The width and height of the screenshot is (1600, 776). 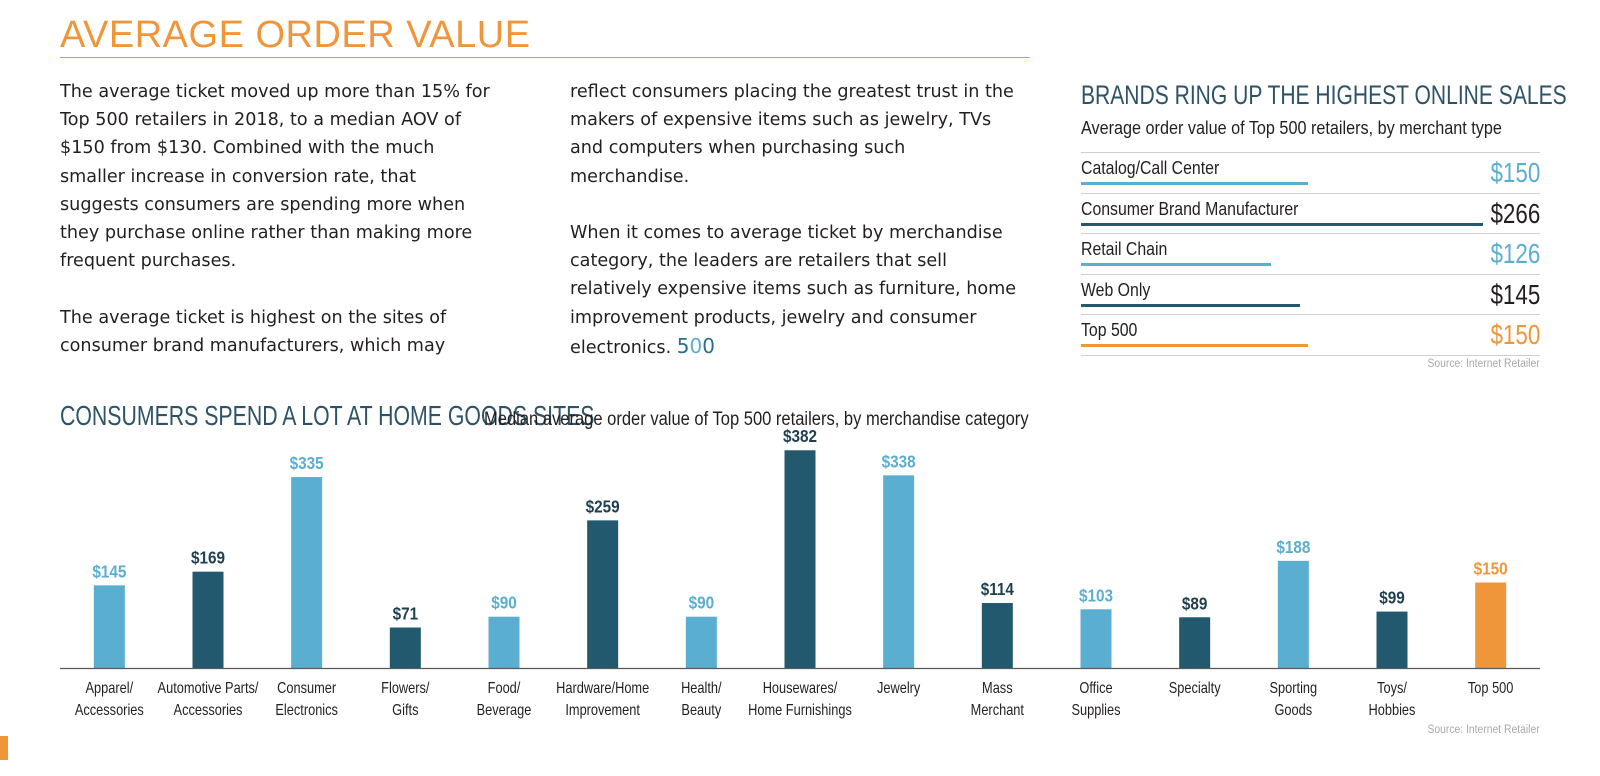 I want to click on page-corner-marker, so click(x=4, y=748).